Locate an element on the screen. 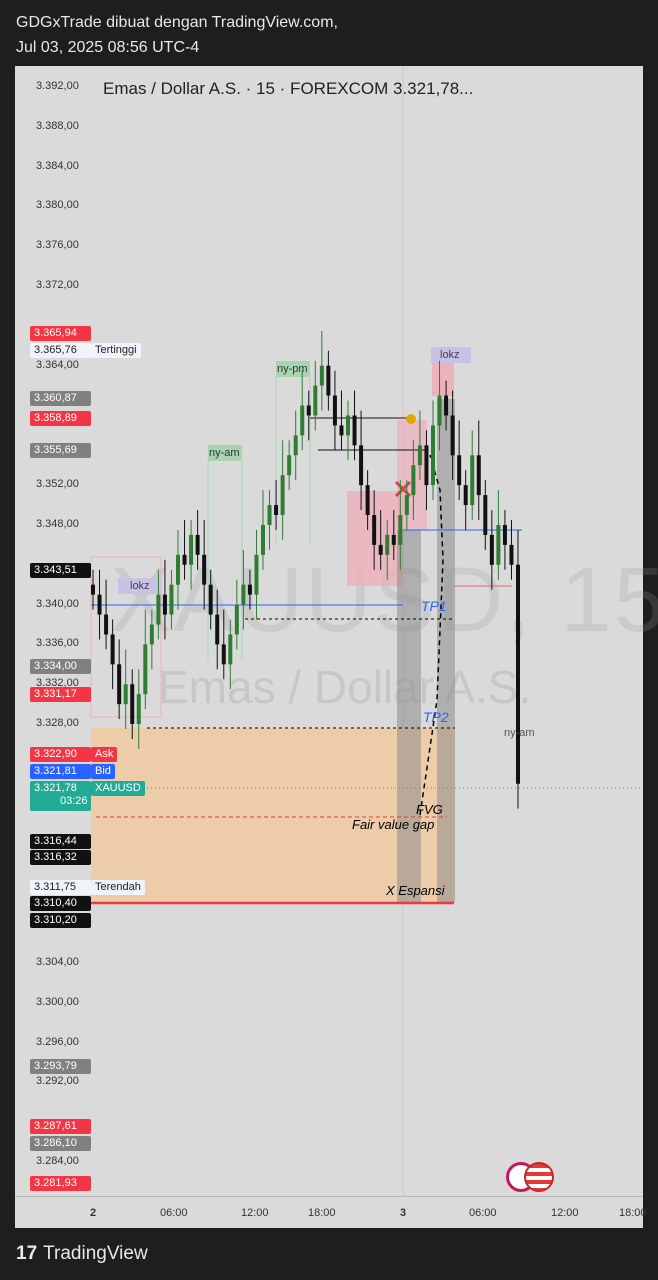  price-tag: 3.281,93 is located at coordinates (60, 1183).